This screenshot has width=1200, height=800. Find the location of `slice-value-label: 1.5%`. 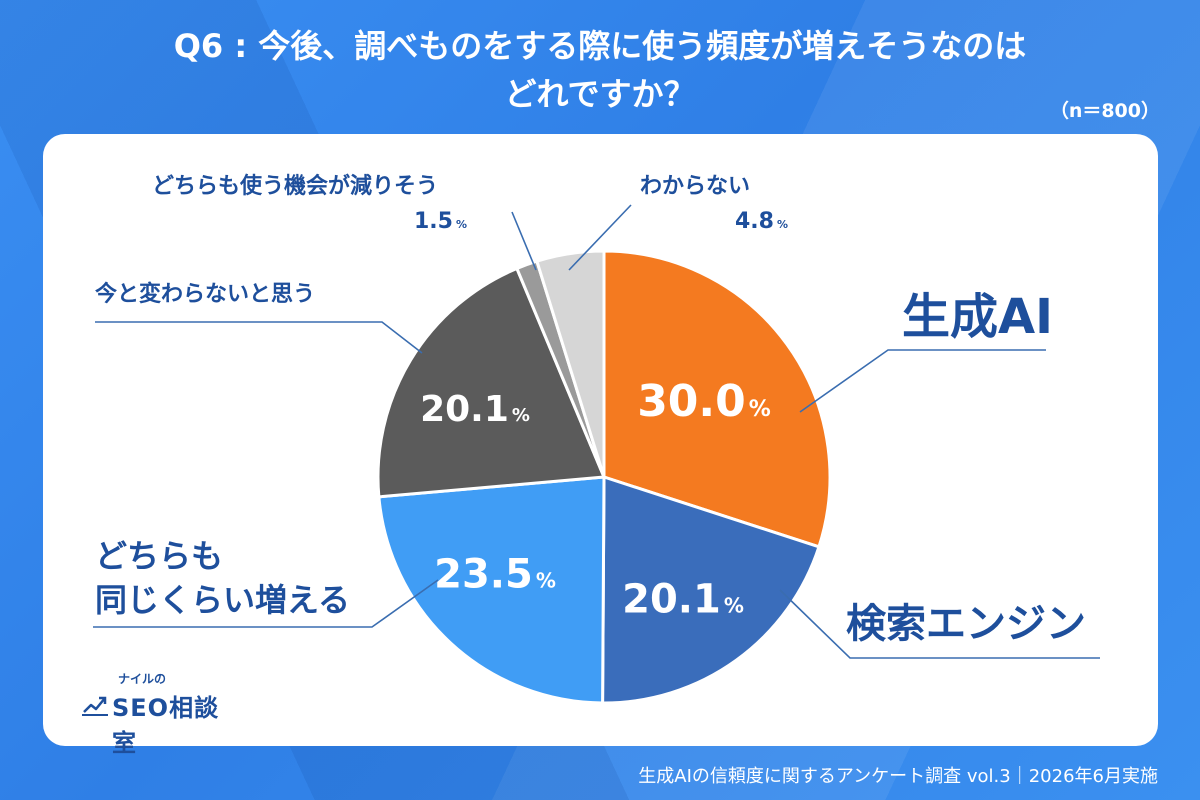

slice-value-label: 1.5% is located at coordinates (440, 221).